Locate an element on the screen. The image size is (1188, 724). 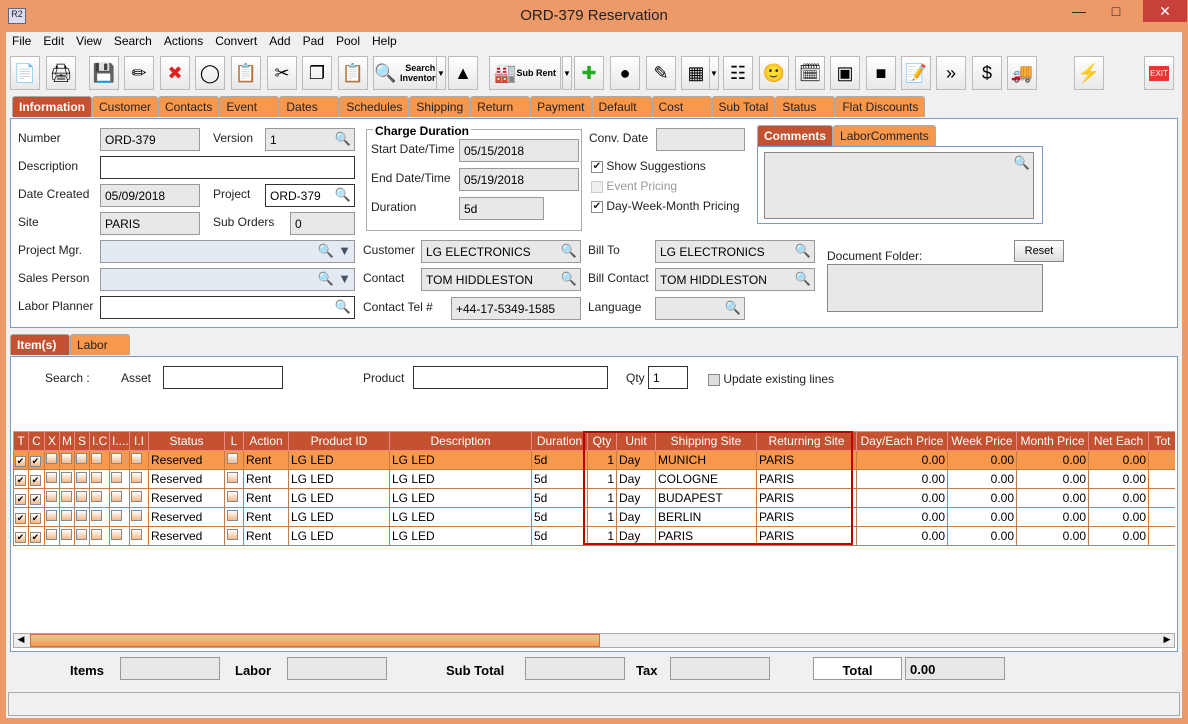
grid-dropdown: ▼ is located at coordinates (714, 73).